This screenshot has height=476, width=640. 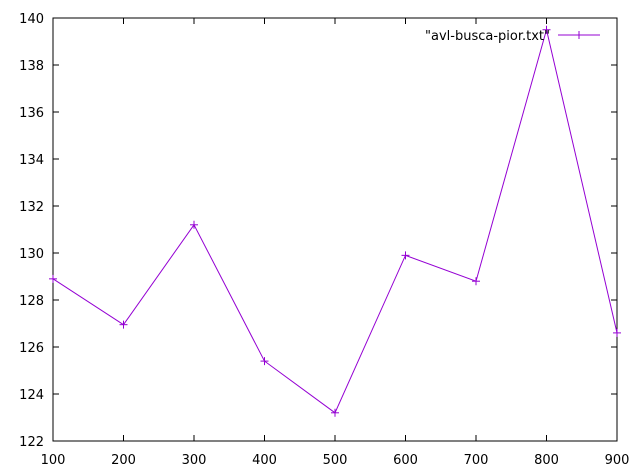 I want to click on y-tick-label: 122, so click(x=31, y=442).